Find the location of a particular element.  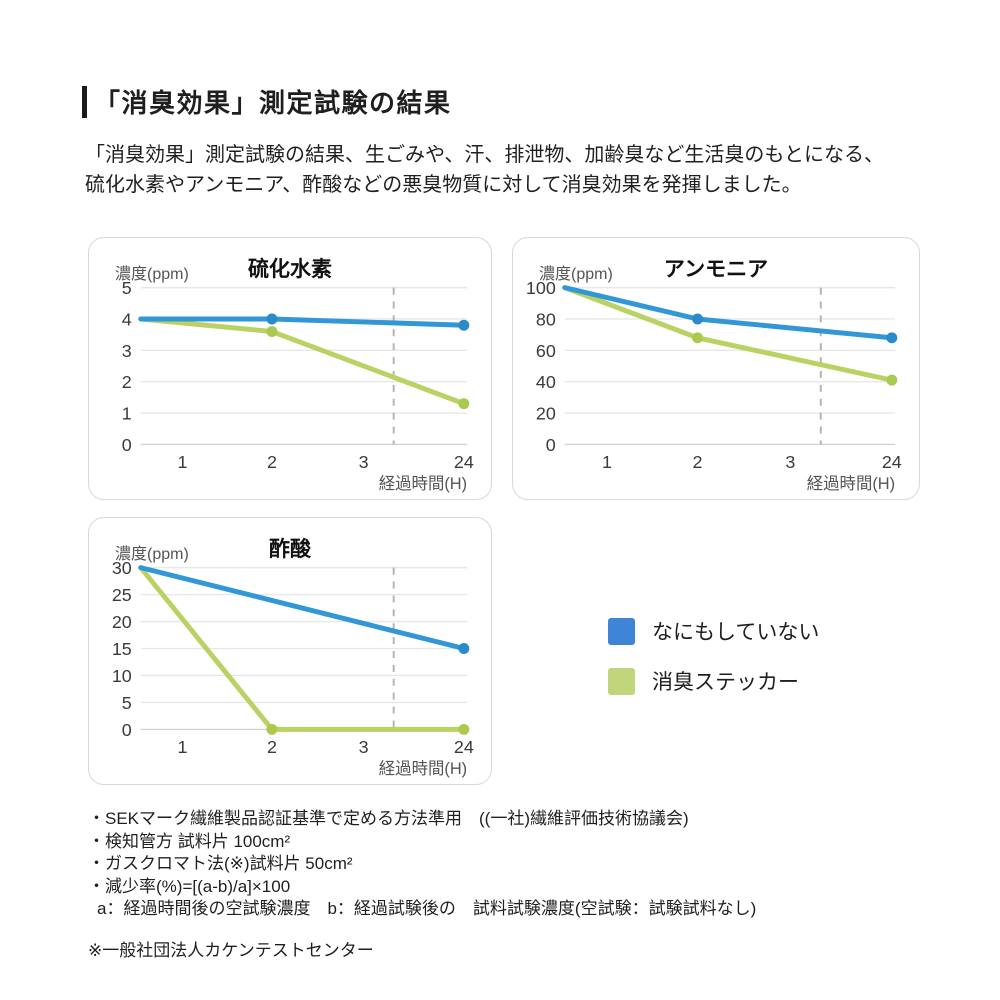

svg-text: 4 is located at coordinates (127, 319).